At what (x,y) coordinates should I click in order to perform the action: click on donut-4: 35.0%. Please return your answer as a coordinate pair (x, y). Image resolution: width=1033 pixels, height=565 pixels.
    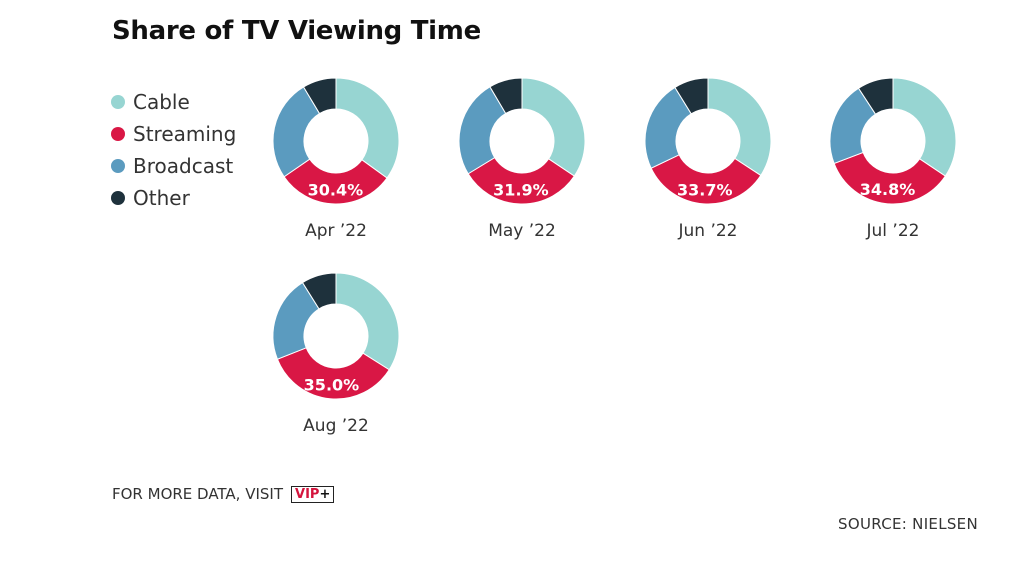
    Looking at the image, I should click on (336, 336).